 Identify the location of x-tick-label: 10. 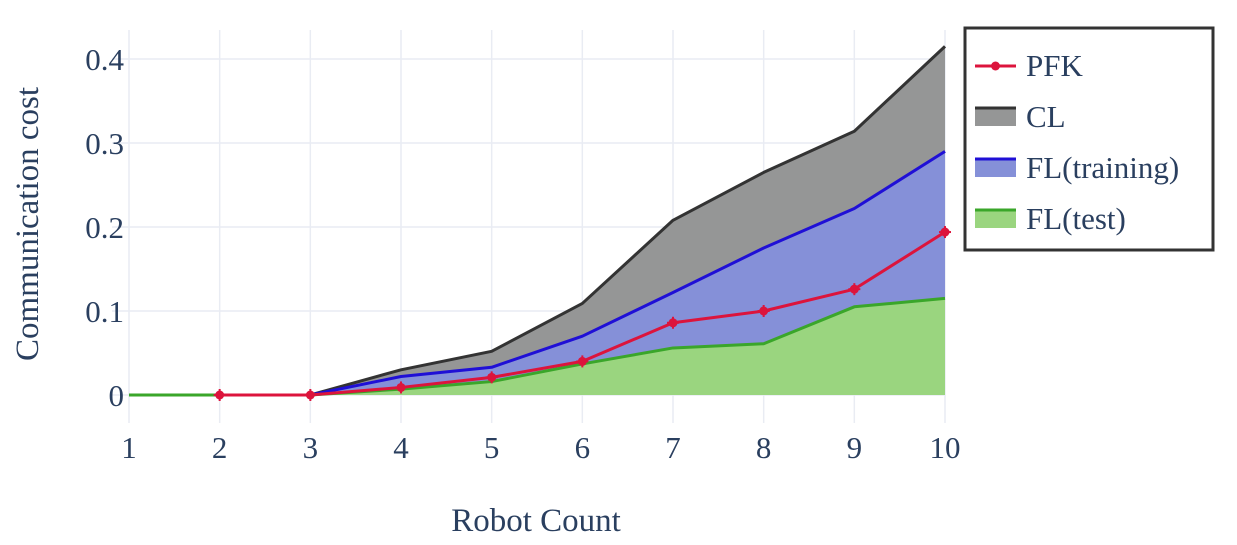
(945, 447).